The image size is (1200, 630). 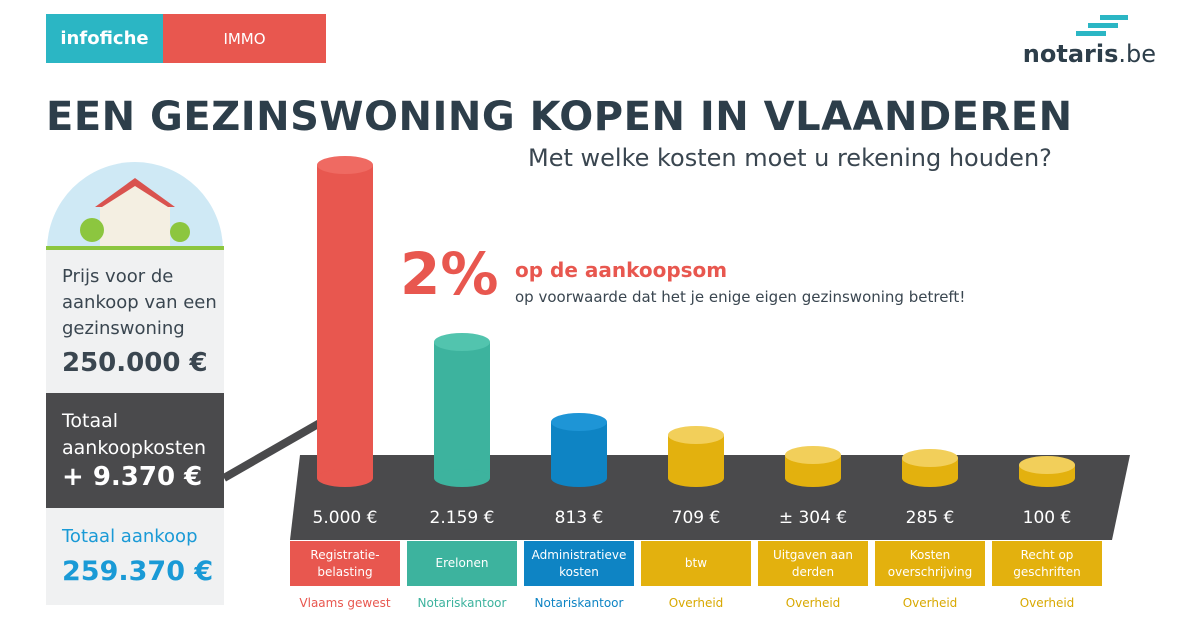 I want to click on costs: + 9.370 €, so click(x=132, y=477).